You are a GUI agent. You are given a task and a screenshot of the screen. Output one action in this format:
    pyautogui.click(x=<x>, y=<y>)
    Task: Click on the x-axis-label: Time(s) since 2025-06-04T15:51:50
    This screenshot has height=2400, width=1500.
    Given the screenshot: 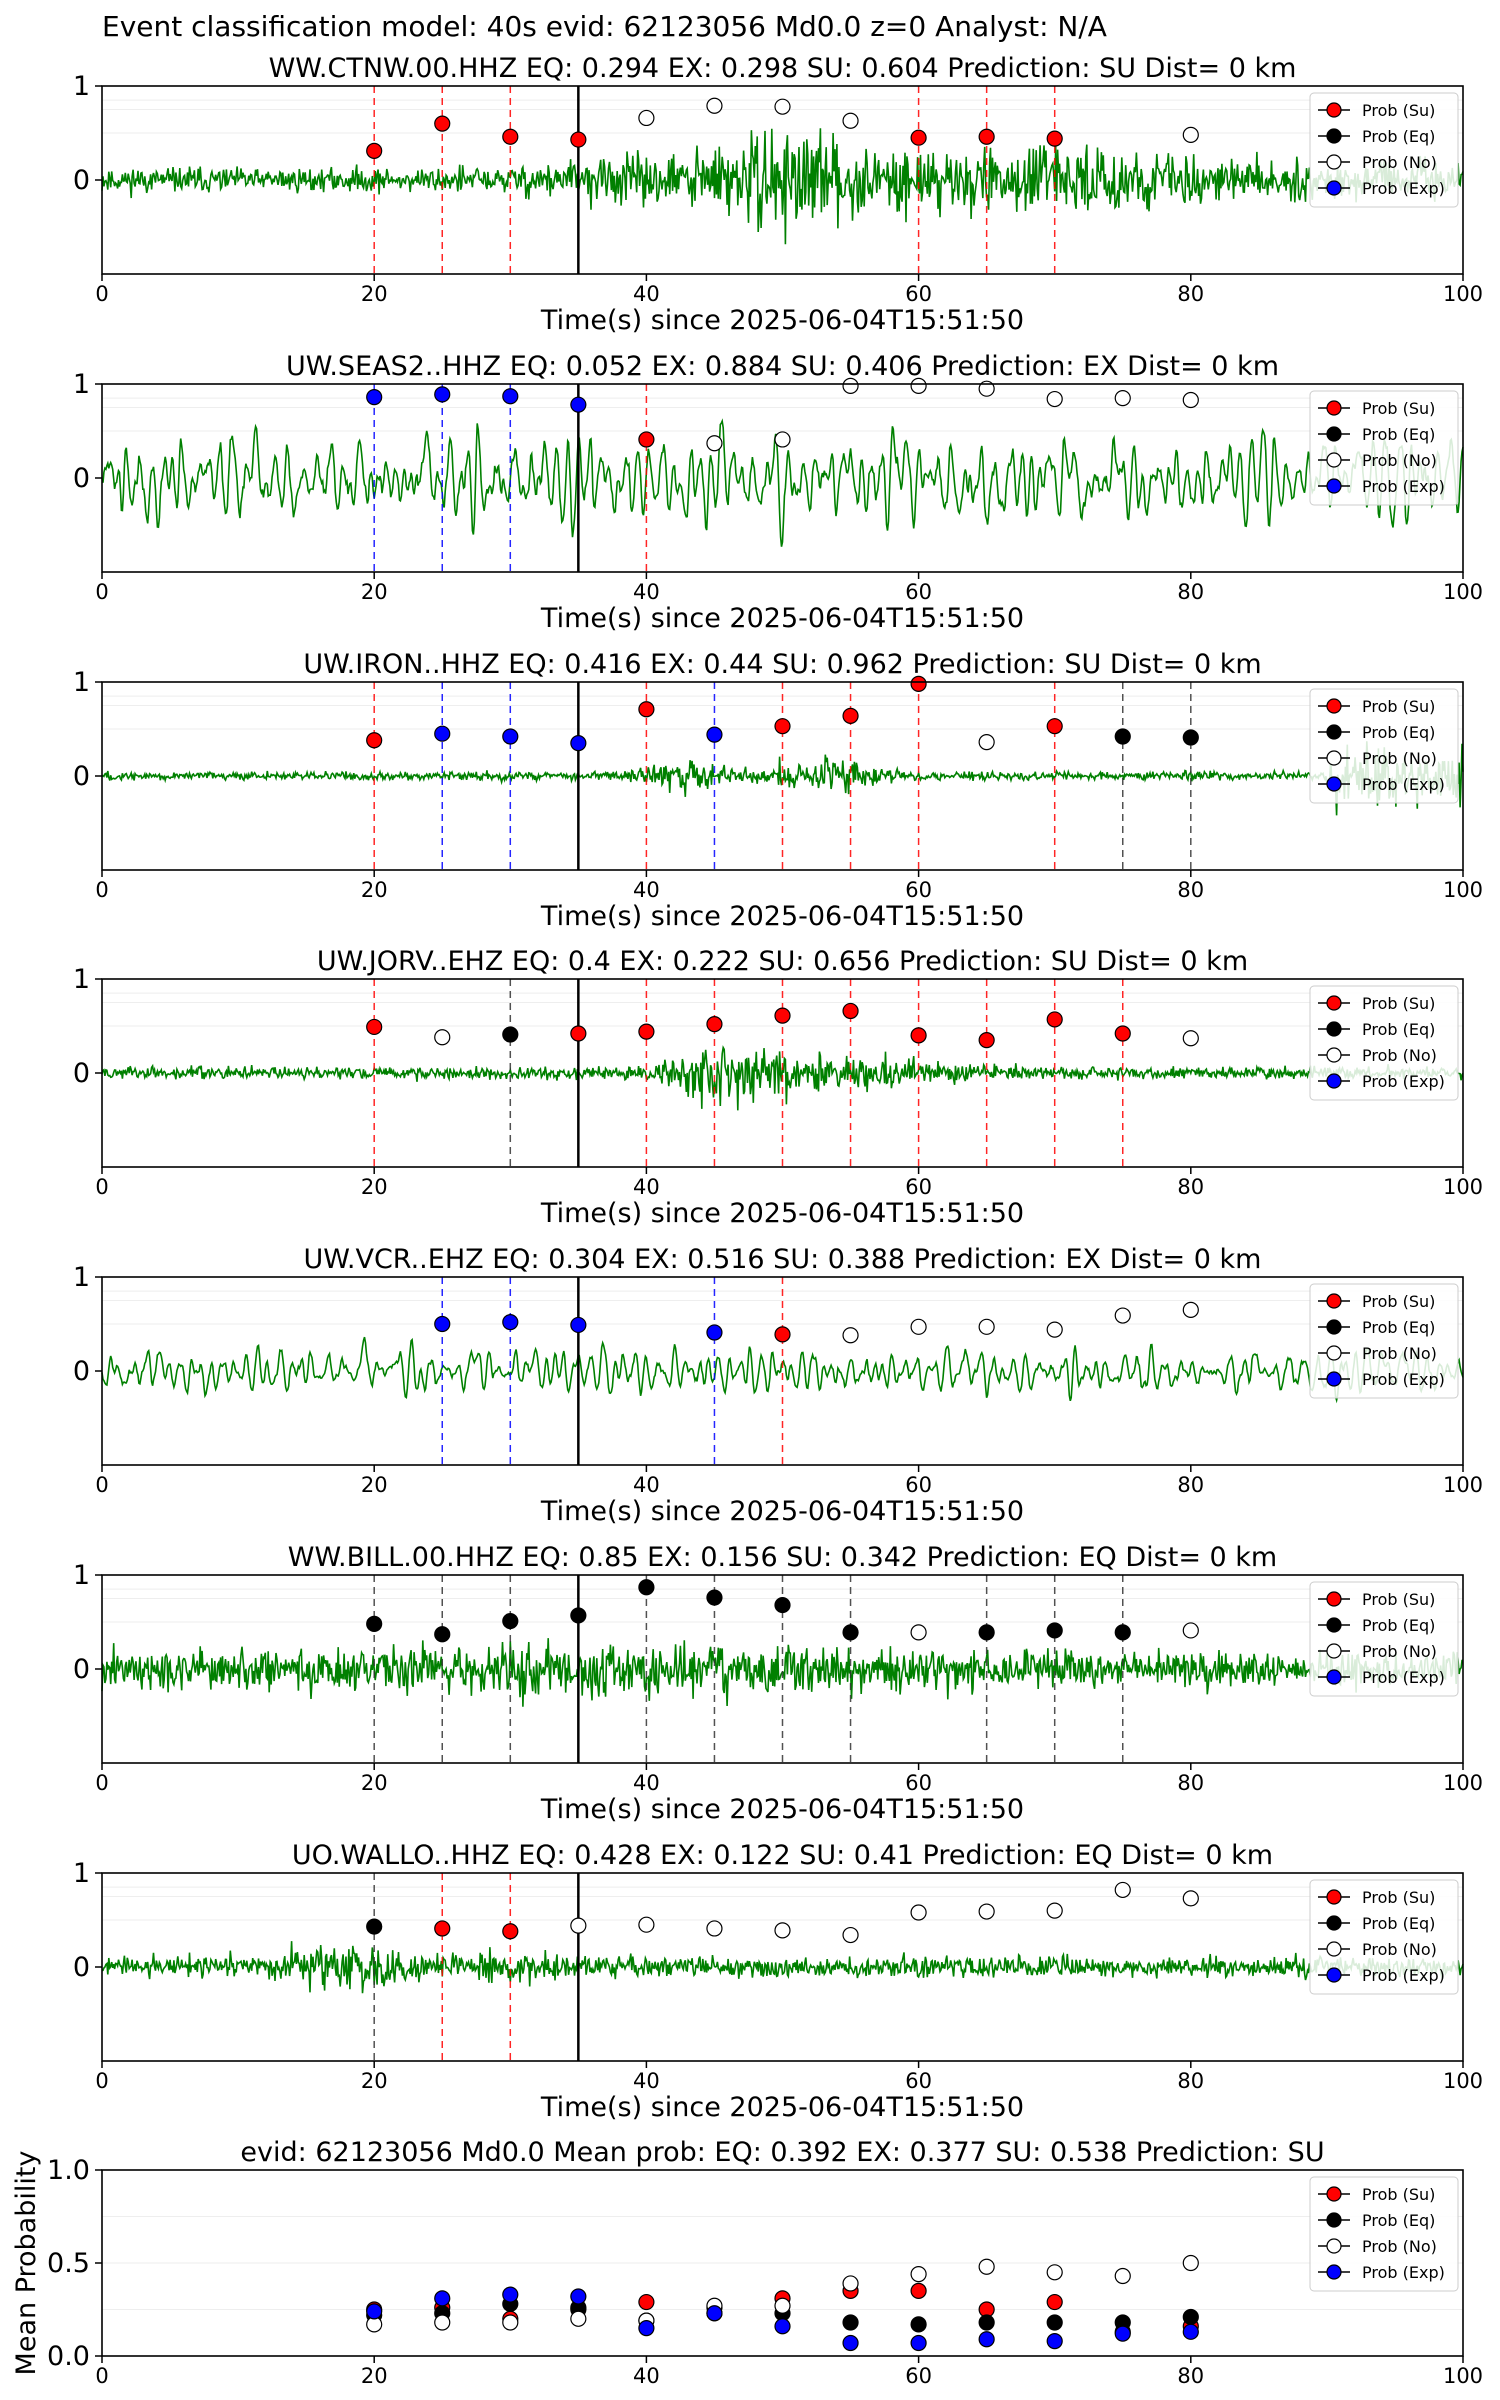 What is the action you would take?
    pyautogui.click(x=782, y=1213)
    